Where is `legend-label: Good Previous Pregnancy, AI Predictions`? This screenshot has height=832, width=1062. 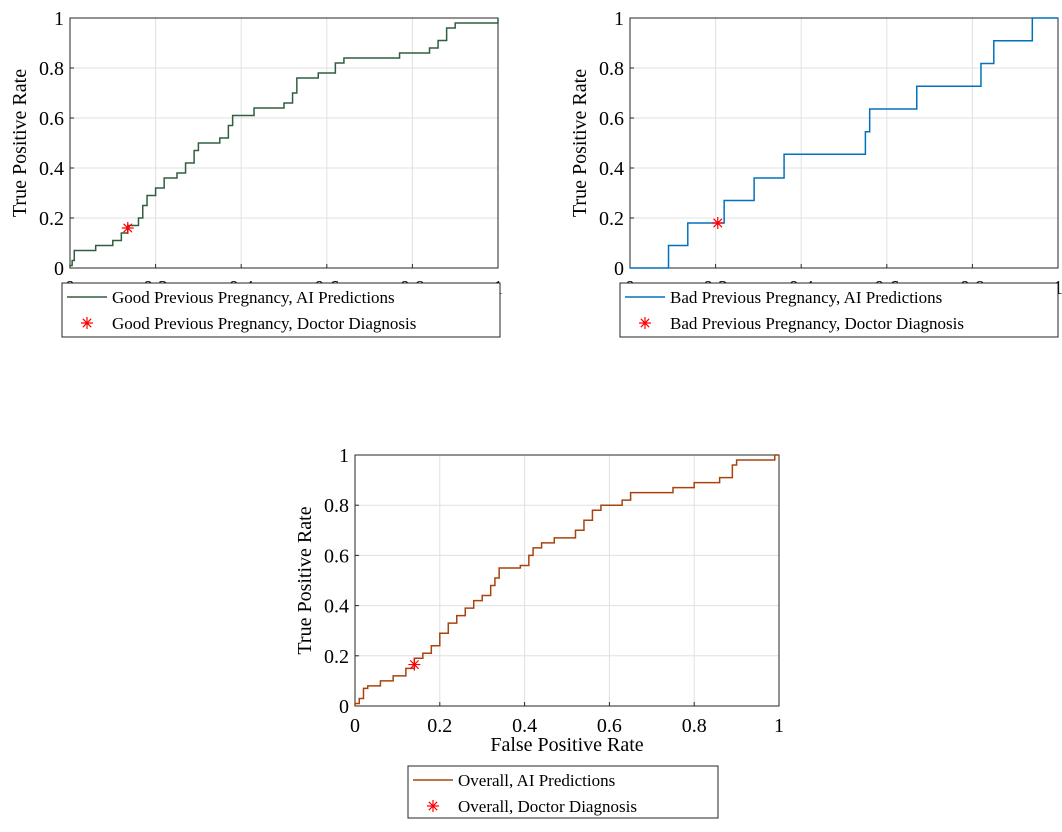
legend-label: Good Previous Pregnancy, AI Predictions is located at coordinates (253, 297).